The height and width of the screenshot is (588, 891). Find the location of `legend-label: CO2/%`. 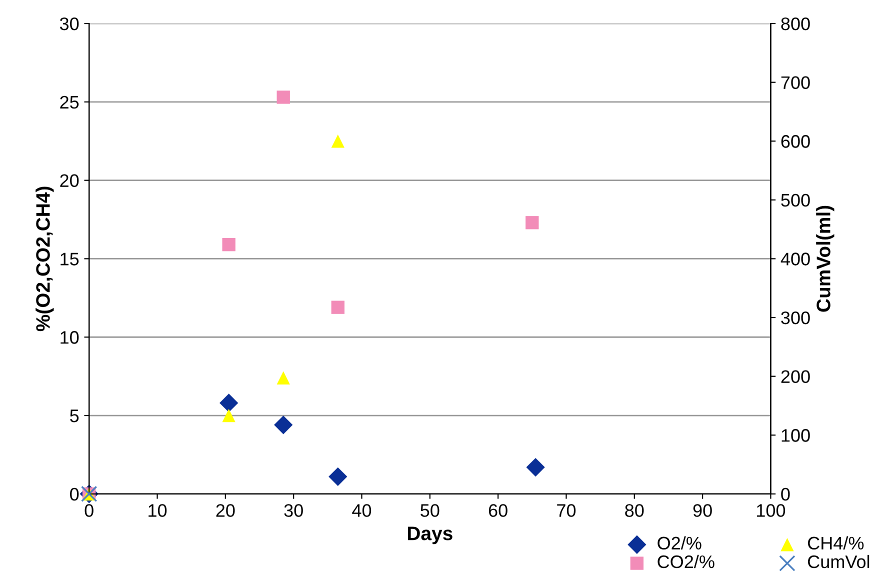

legend-label: CO2/% is located at coordinates (686, 561).